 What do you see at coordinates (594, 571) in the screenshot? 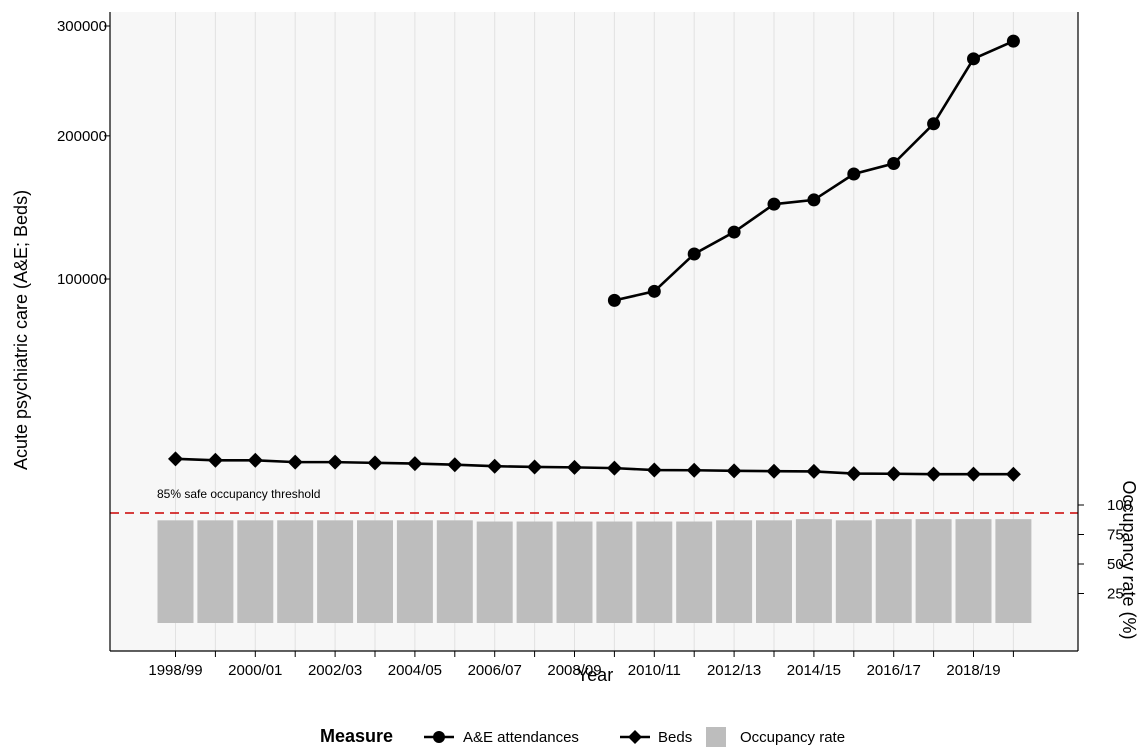
I see `occupancy-bars` at bounding box center [594, 571].